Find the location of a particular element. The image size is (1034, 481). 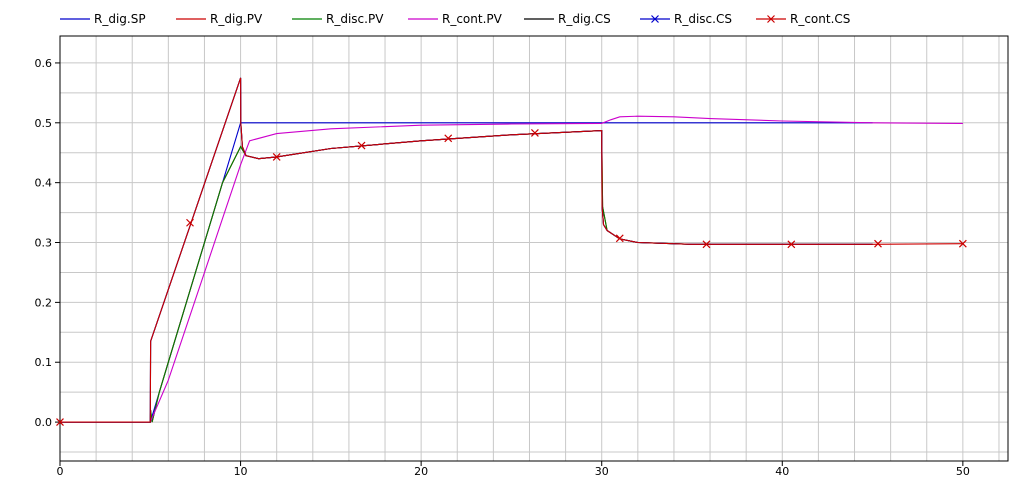

x-tick-label: 30 is located at coordinates (602, 471).